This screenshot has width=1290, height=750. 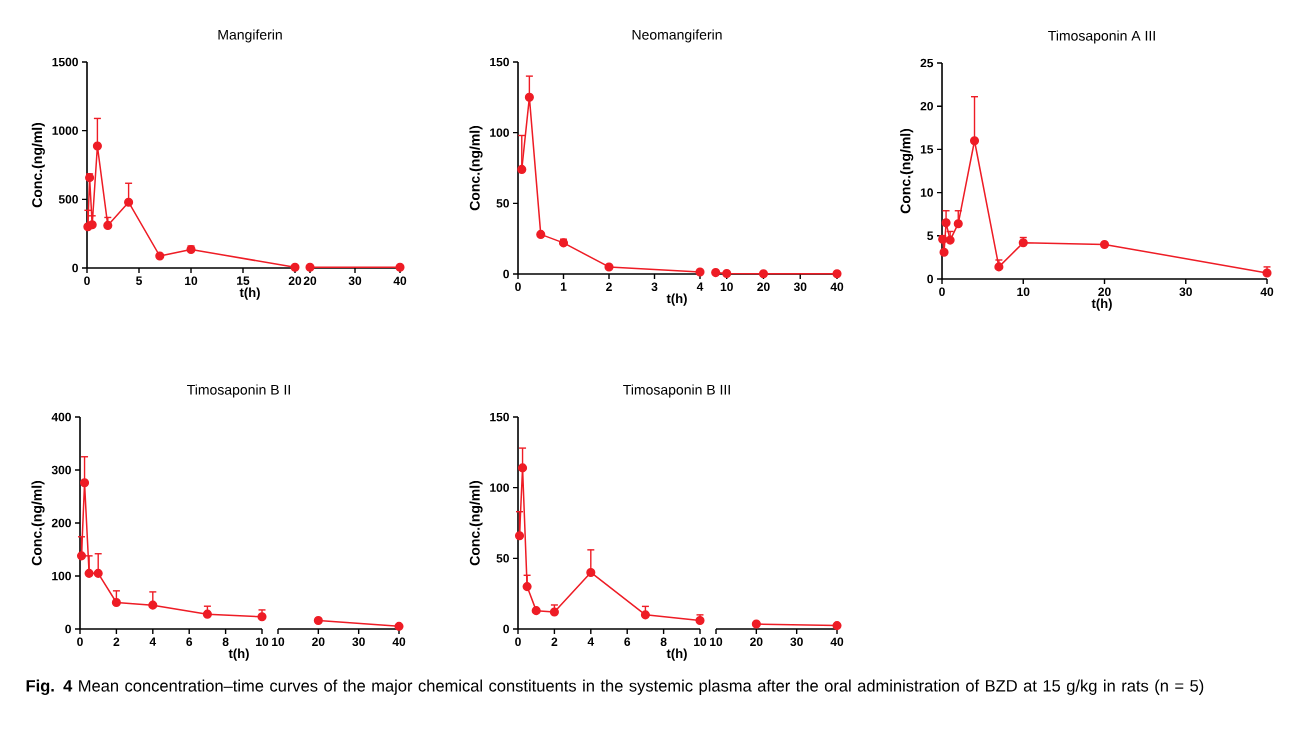 I want to click on chart-title: Mangiferin, so click(x=250, y=36).